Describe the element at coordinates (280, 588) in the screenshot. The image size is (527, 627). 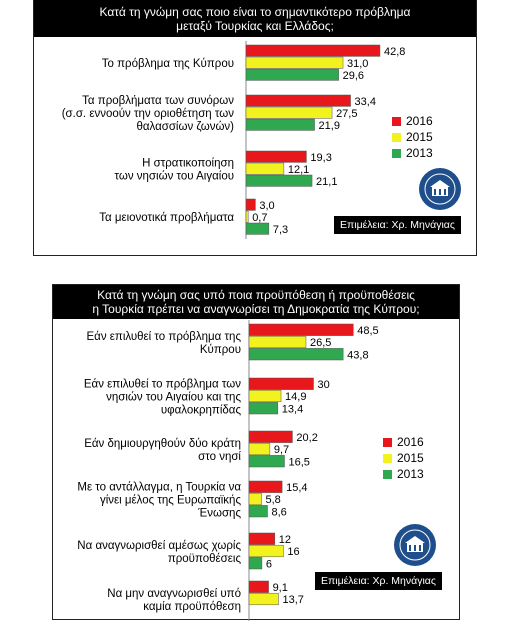
I see `data-label: 9,1` at that location.